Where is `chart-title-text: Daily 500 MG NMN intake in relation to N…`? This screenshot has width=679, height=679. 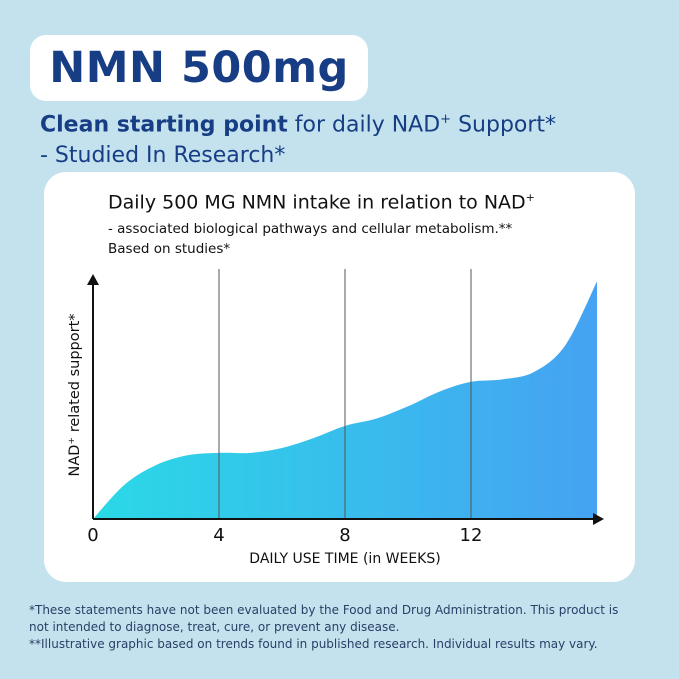
chart-title-text: Daily 500 MG NMN intake in relation to N… is located at coordinates (317, 202).